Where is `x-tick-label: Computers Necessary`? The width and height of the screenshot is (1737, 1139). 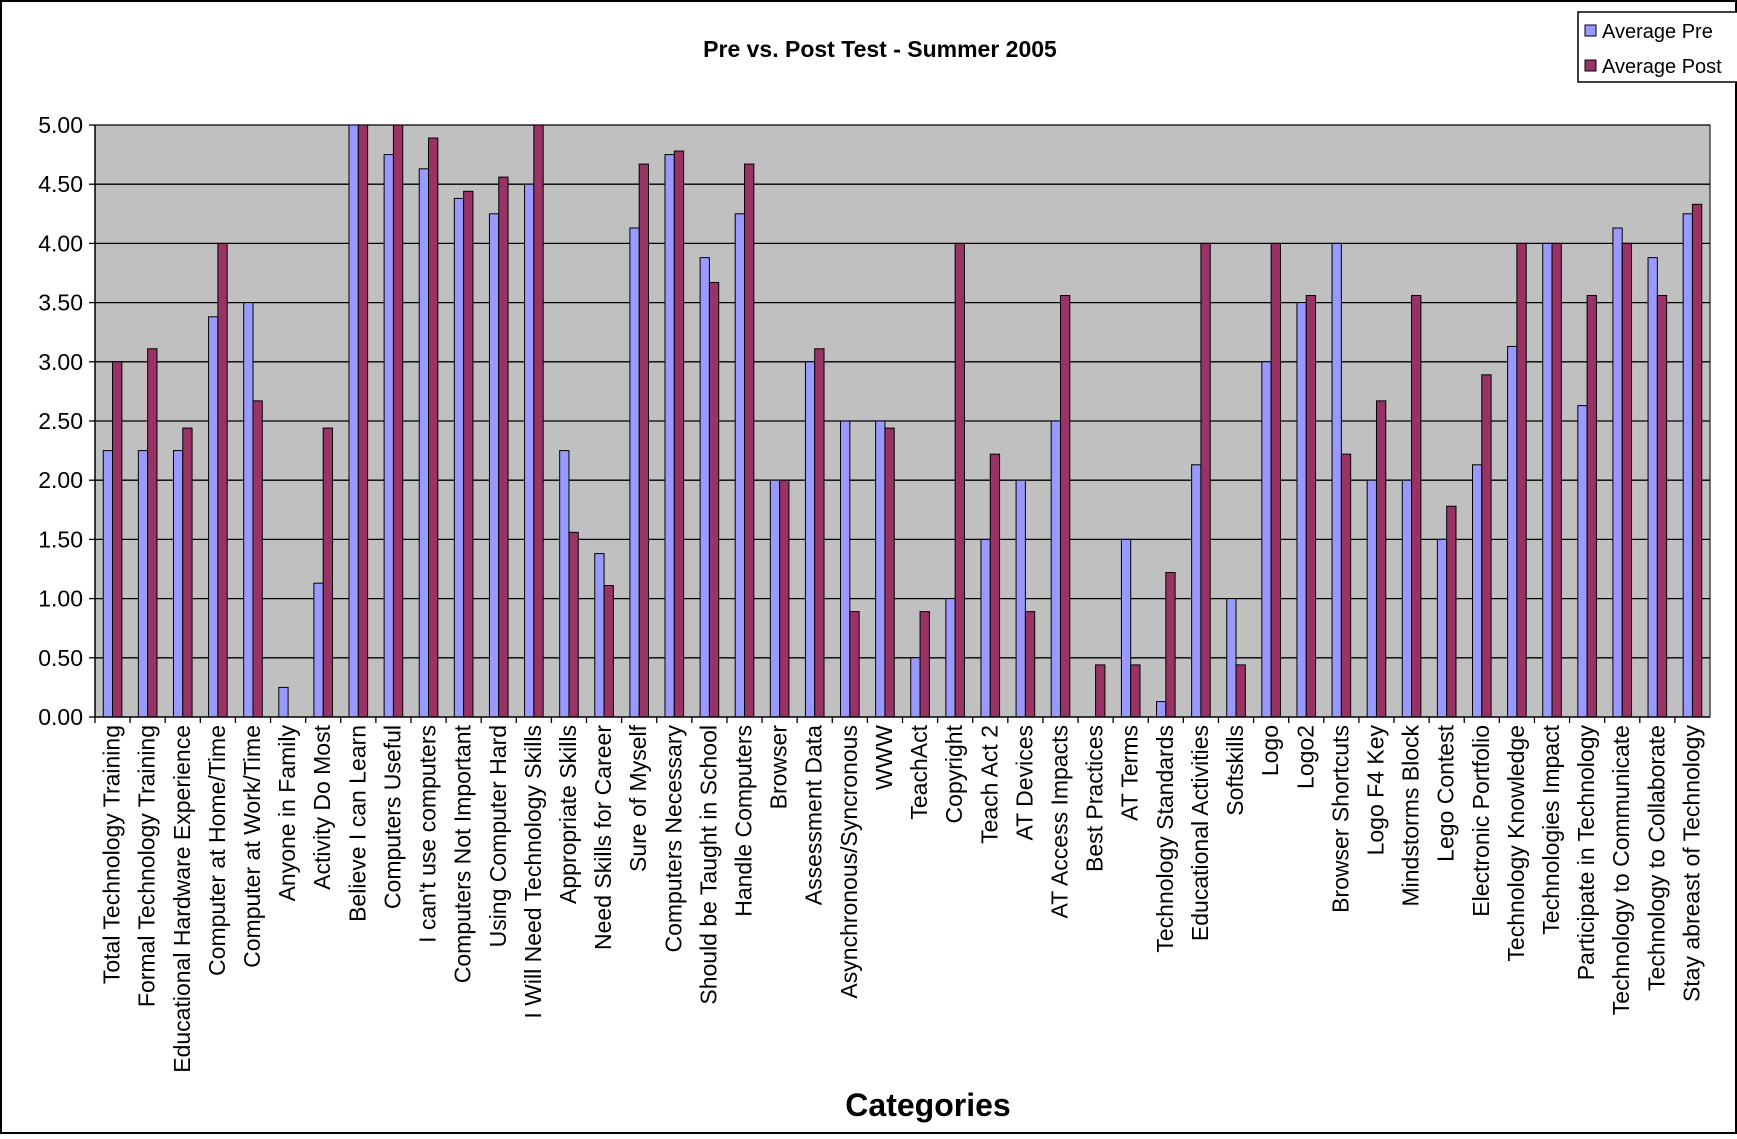
x-tick-label: Computers Necessary is located at coordinates (673, 839).